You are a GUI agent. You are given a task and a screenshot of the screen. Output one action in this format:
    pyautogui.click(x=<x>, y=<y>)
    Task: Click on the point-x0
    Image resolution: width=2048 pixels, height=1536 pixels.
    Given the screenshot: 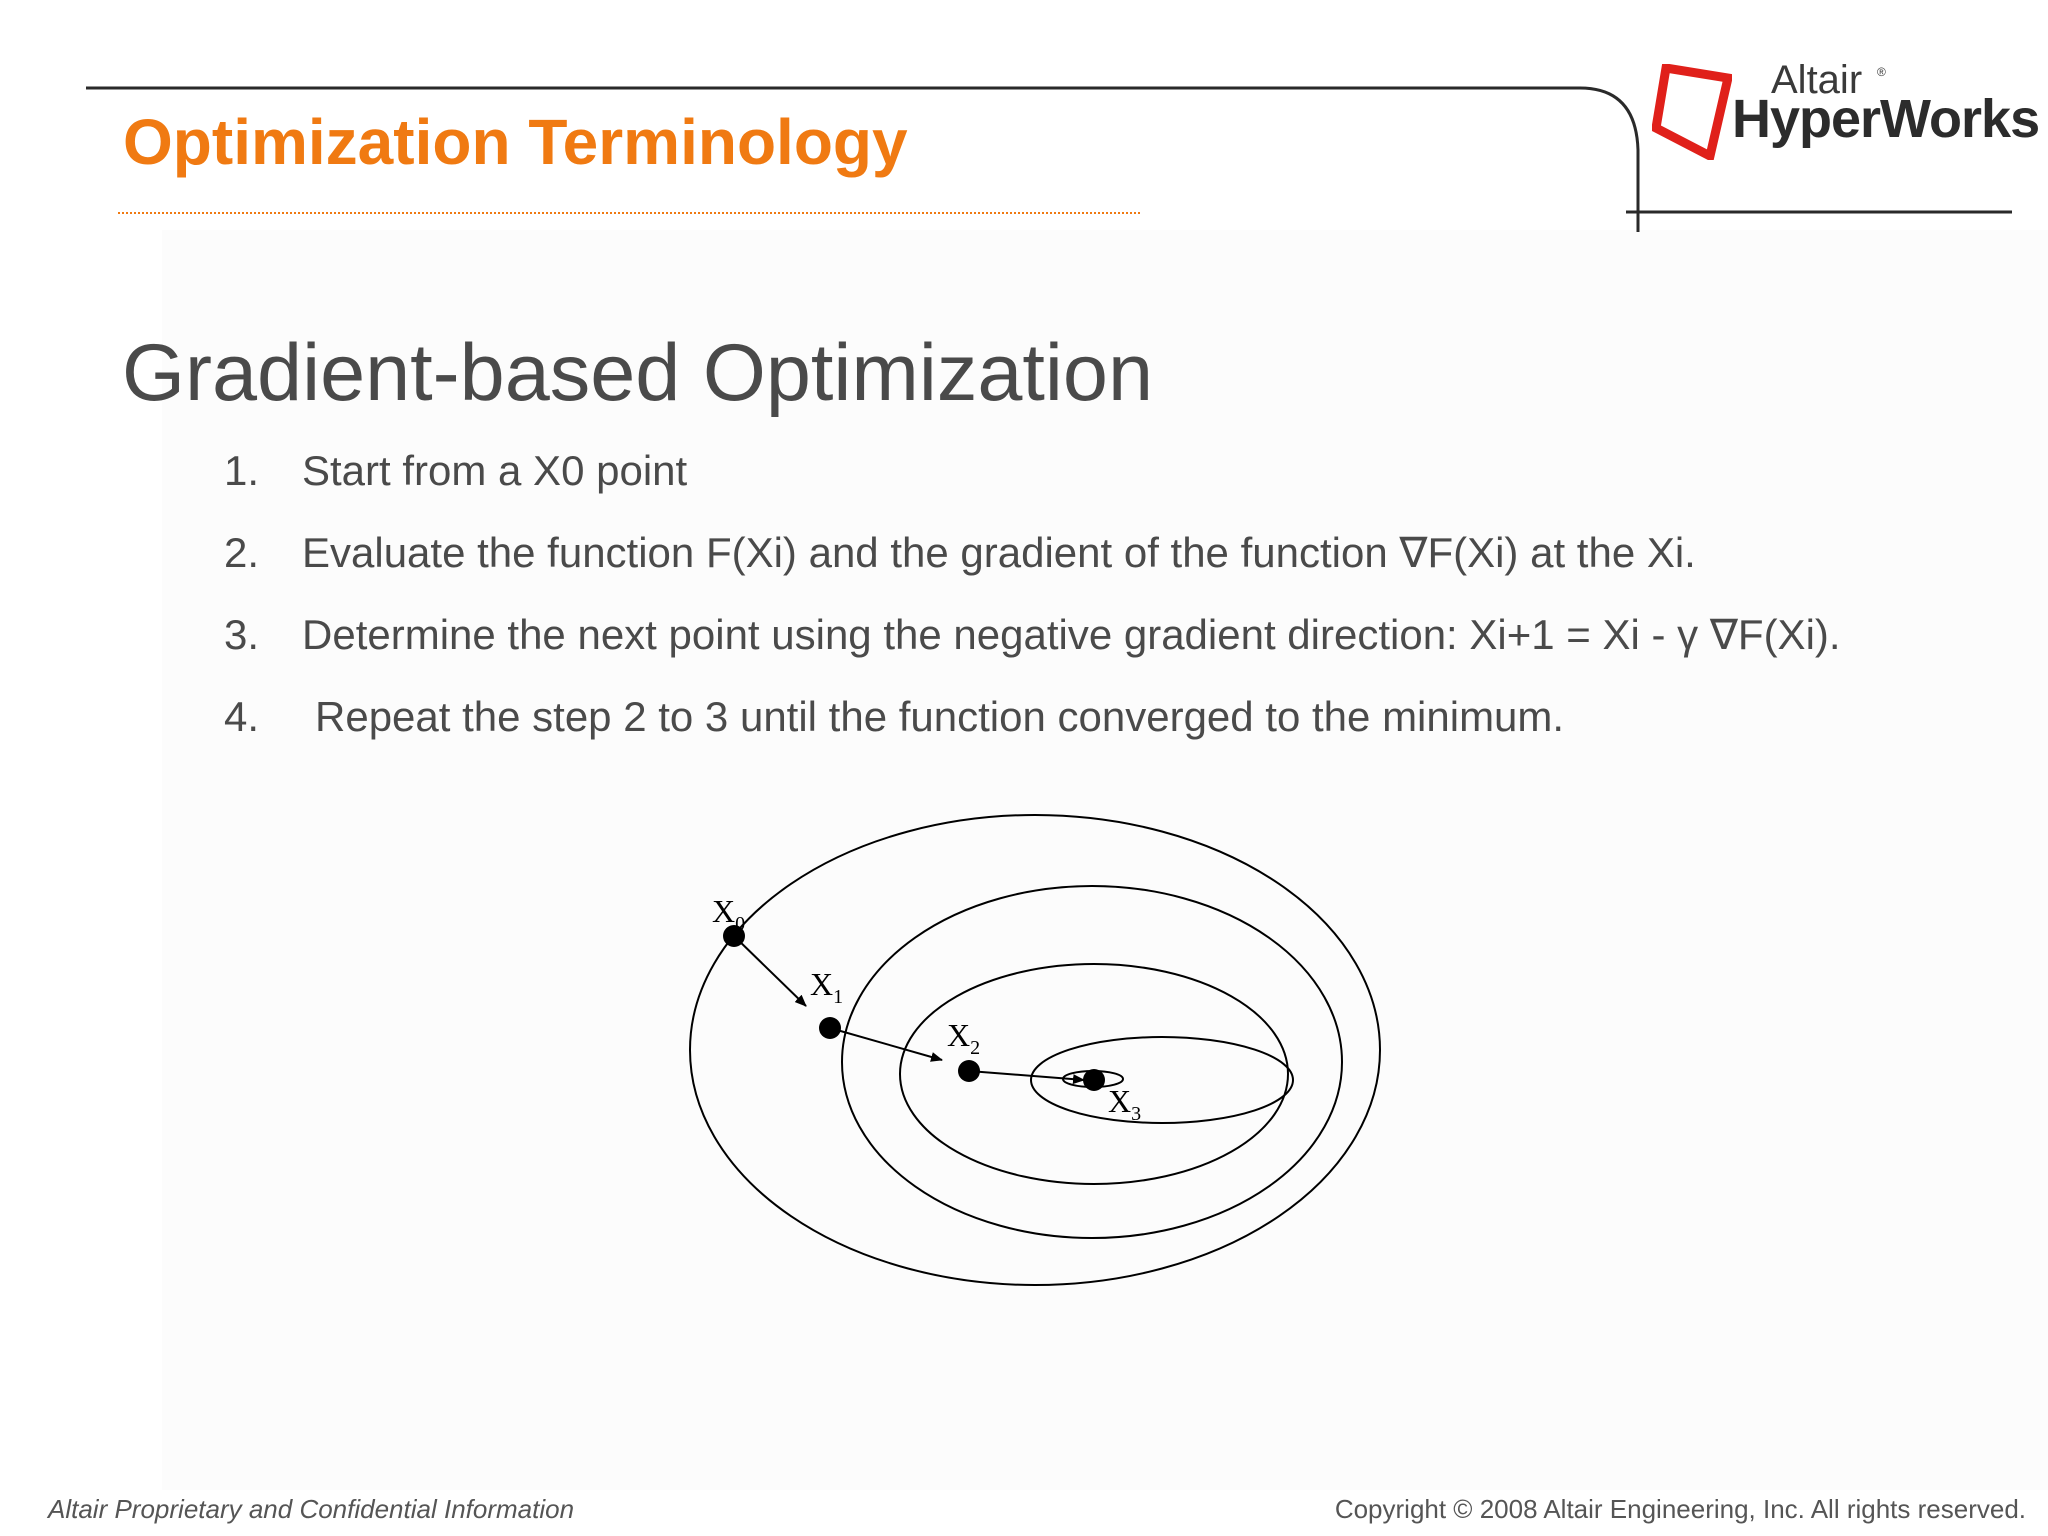 What is the action you would take?
    pyautogui.click(x=734, y=936)
    